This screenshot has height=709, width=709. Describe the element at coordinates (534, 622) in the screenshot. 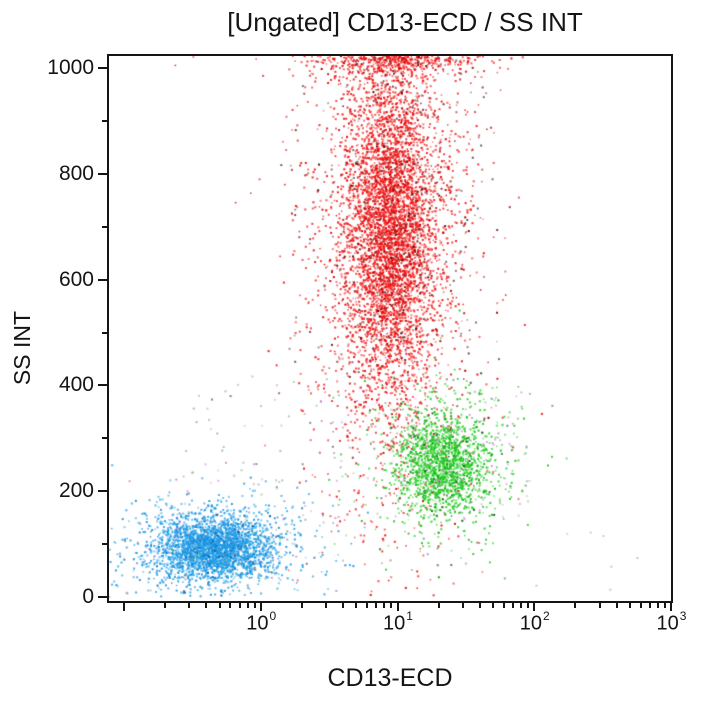

I see `x-tick-label: 10²` at that location.